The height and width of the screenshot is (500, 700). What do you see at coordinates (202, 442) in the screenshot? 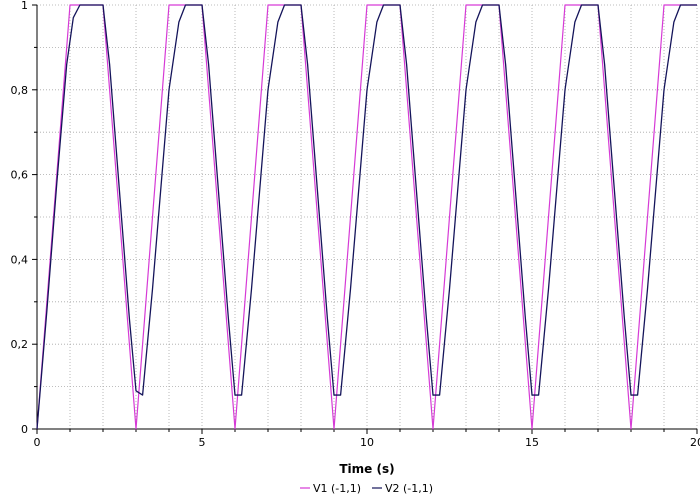
I see `x-tick-label: 5` at bounding box center [202, 442].